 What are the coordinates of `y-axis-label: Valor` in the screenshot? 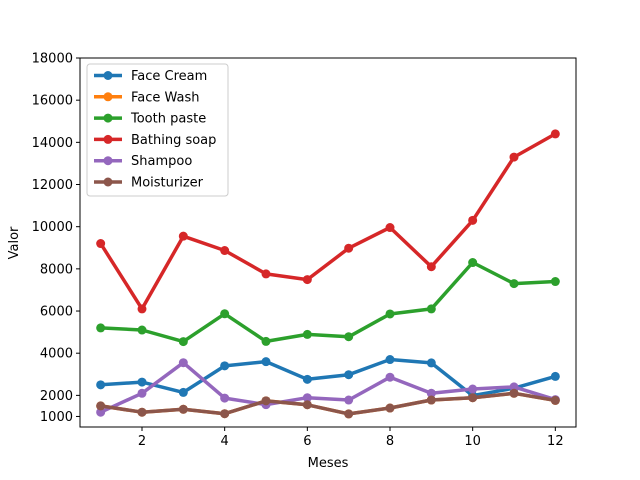 It's located at (14, 242).